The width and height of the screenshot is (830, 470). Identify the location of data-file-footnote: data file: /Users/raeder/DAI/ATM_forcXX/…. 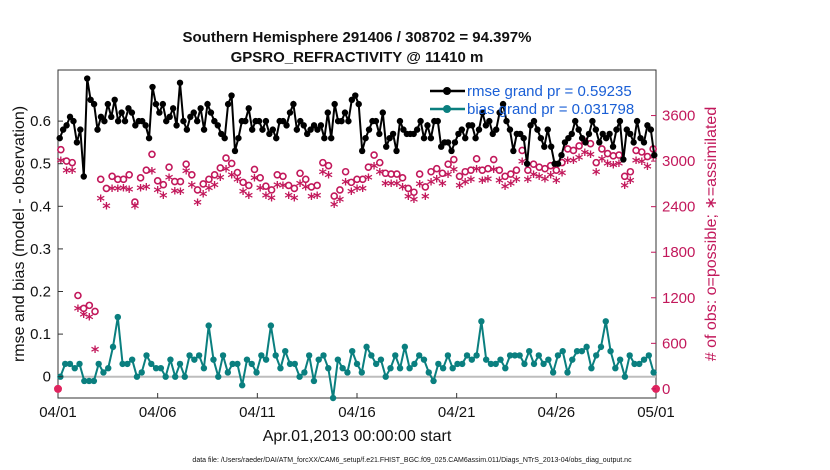
(412, 460).